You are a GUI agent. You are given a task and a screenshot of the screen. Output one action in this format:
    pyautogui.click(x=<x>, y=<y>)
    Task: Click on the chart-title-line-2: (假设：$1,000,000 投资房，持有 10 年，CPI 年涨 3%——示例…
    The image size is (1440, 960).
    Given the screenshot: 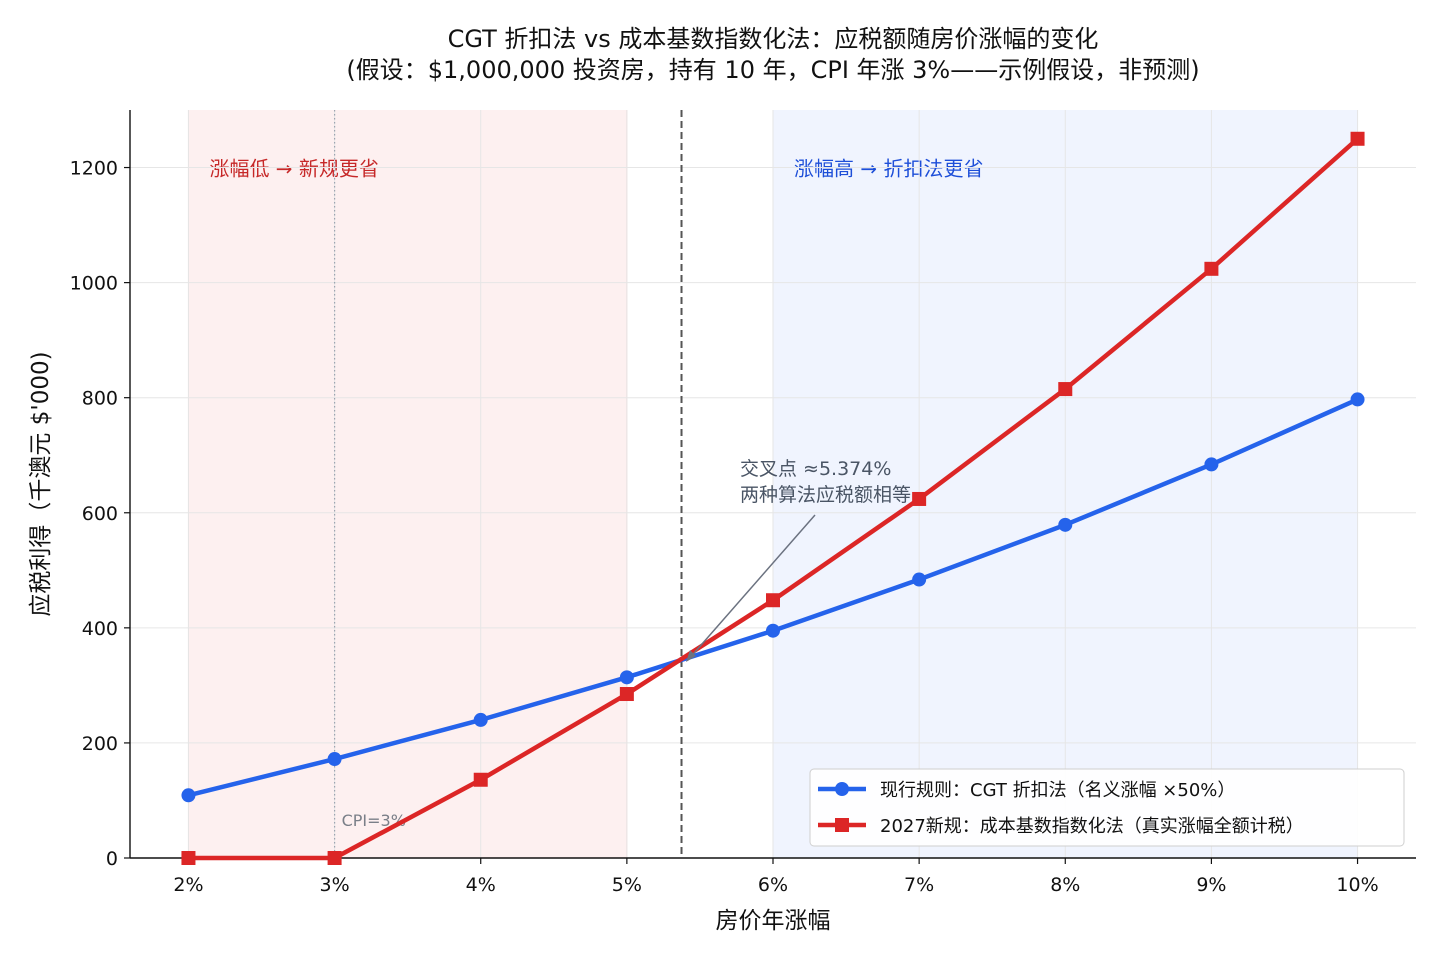 What is the action you would take?
    pyautogui.click(x=772, y=70)
    